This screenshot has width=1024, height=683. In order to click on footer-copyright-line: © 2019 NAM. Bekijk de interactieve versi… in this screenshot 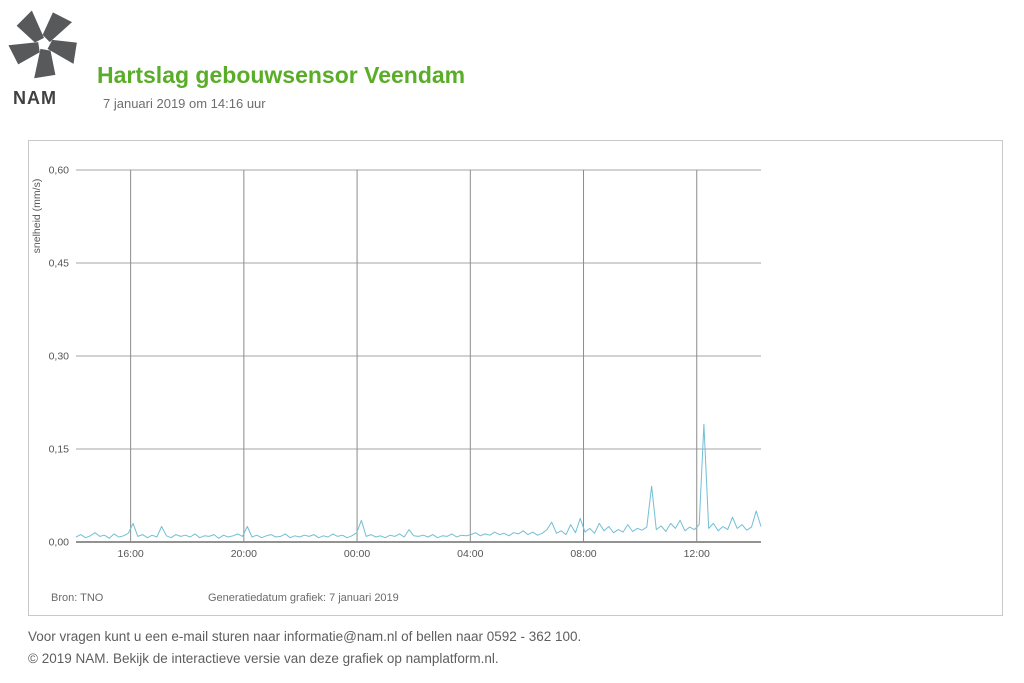, I will do `click(263, 658)`.